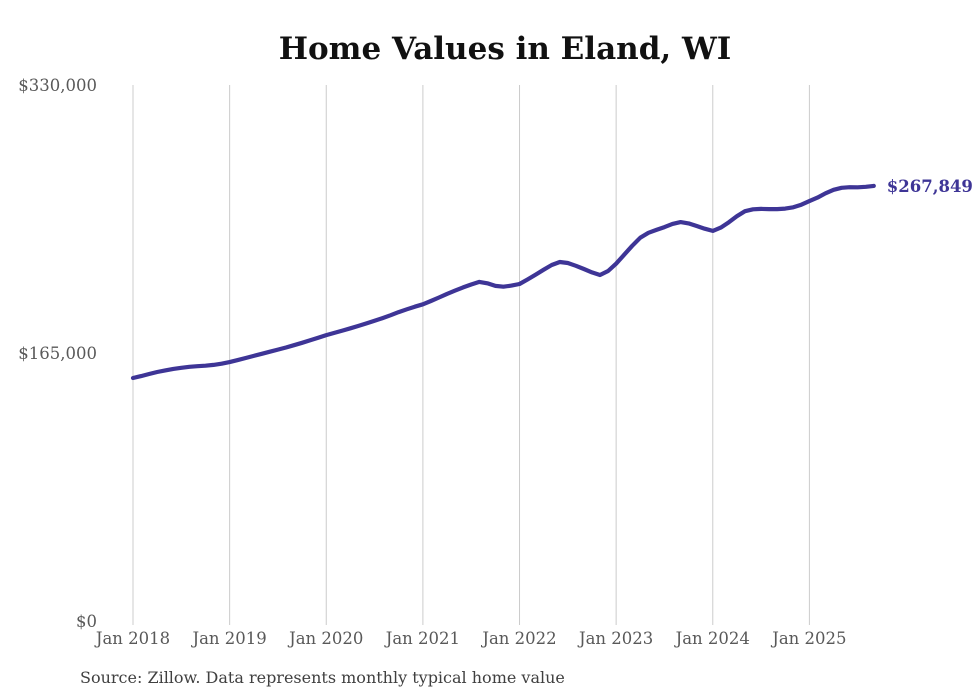  I want to click on x-tick-label: Jan 2024, so click(712, 638).